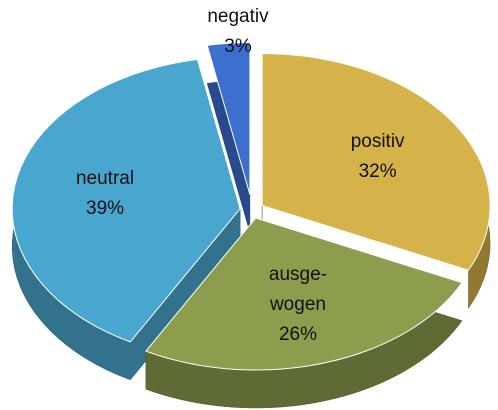  What do you see at coordinates (105, 209) in the screenshot?
I see `slice-value-label: 39%` at bounding box center [105, 209].